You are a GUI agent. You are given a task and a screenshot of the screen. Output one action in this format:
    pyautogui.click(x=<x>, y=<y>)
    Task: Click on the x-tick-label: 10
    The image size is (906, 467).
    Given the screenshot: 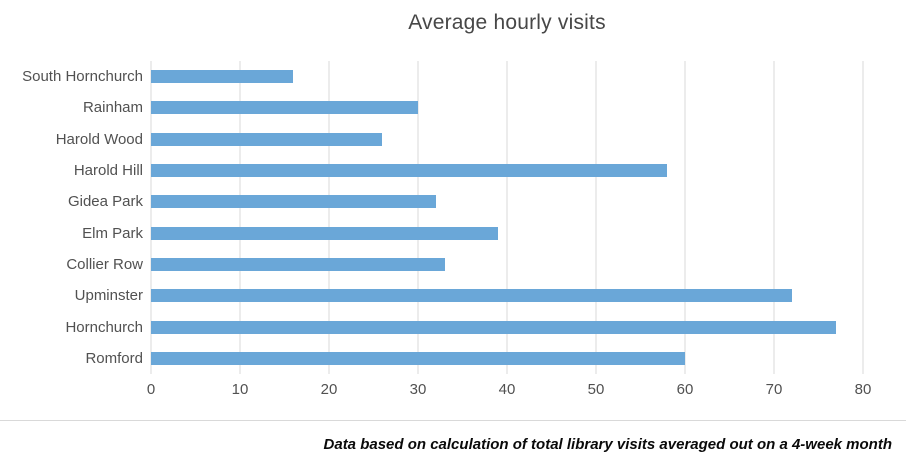 What is the action you would take?
    pyautogui.click(x=240, y=389)
    